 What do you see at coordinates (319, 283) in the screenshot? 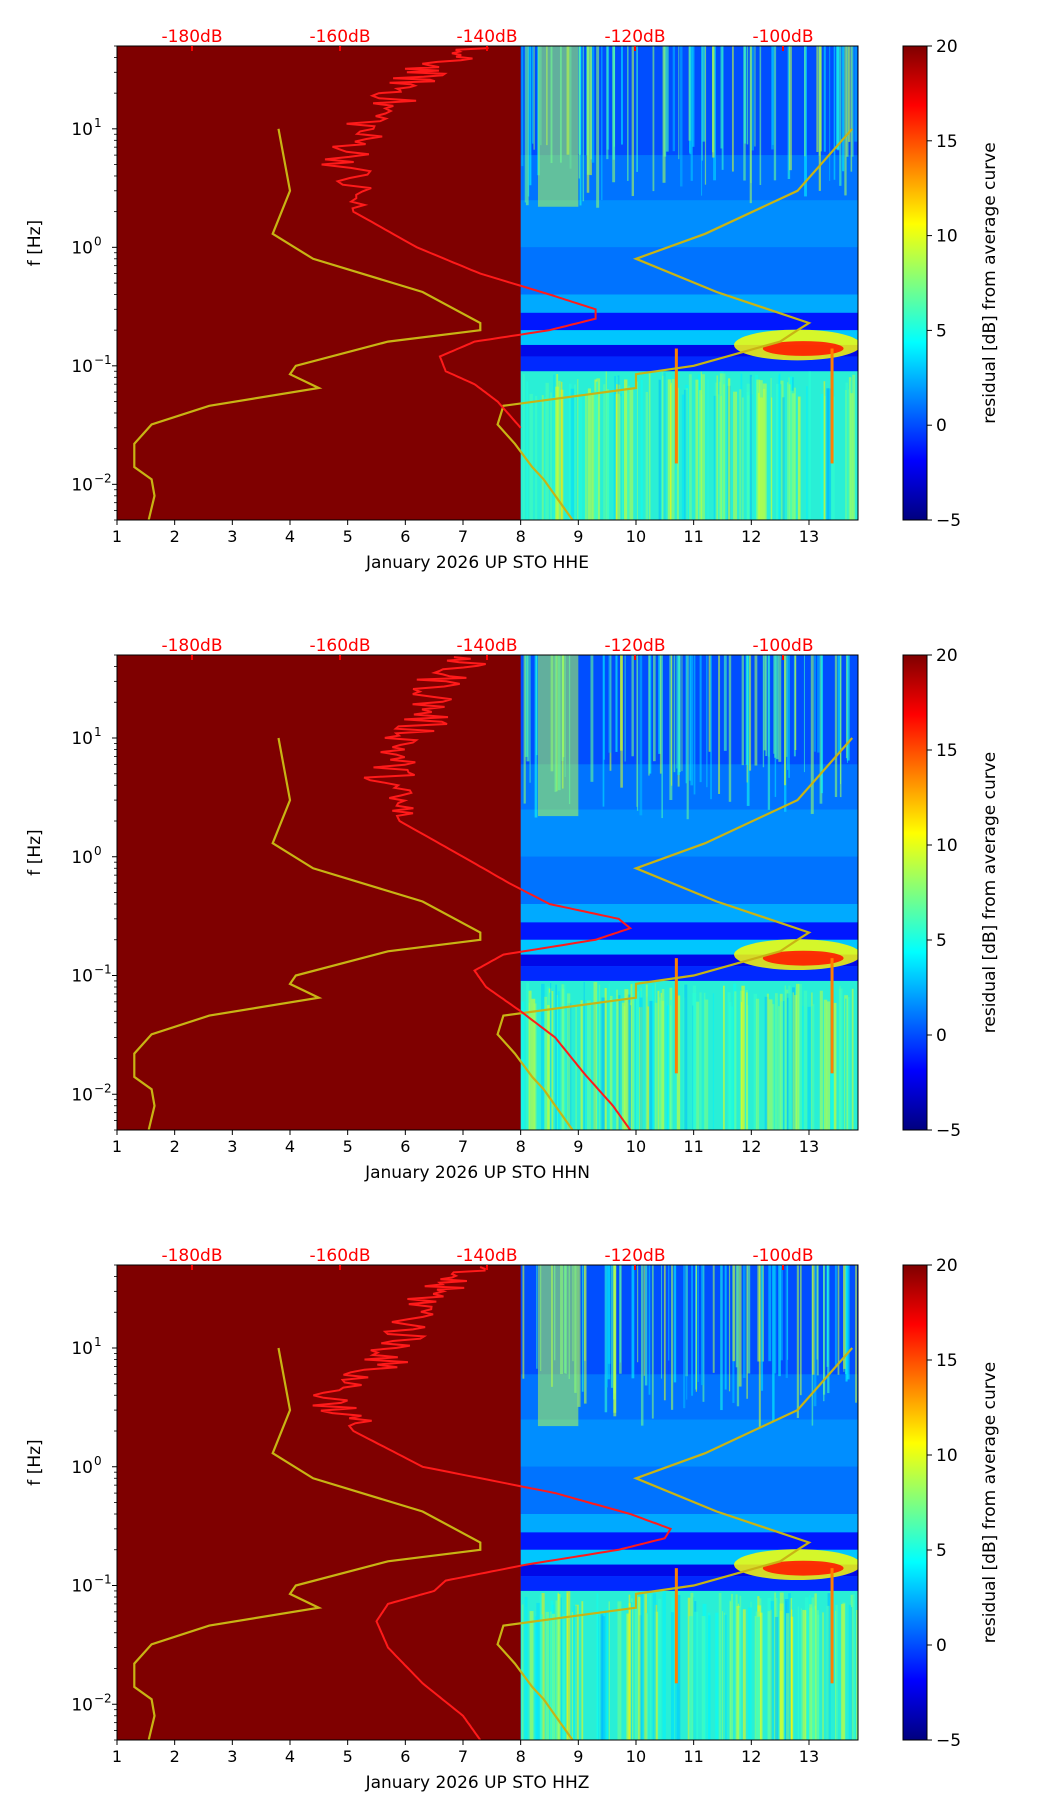
I see `saturated-region` at bounding box center [319, 283].